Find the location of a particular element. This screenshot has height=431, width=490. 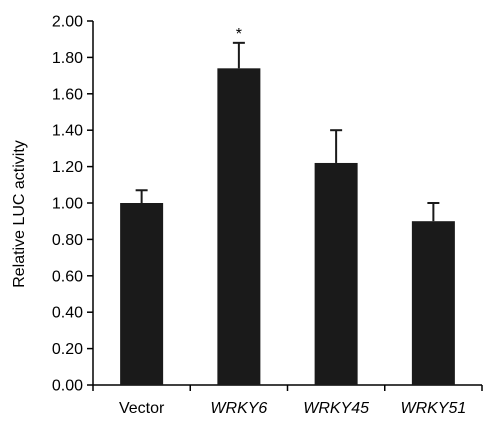

y-tick-label: 1.60 is located at coordinates (67, 94).